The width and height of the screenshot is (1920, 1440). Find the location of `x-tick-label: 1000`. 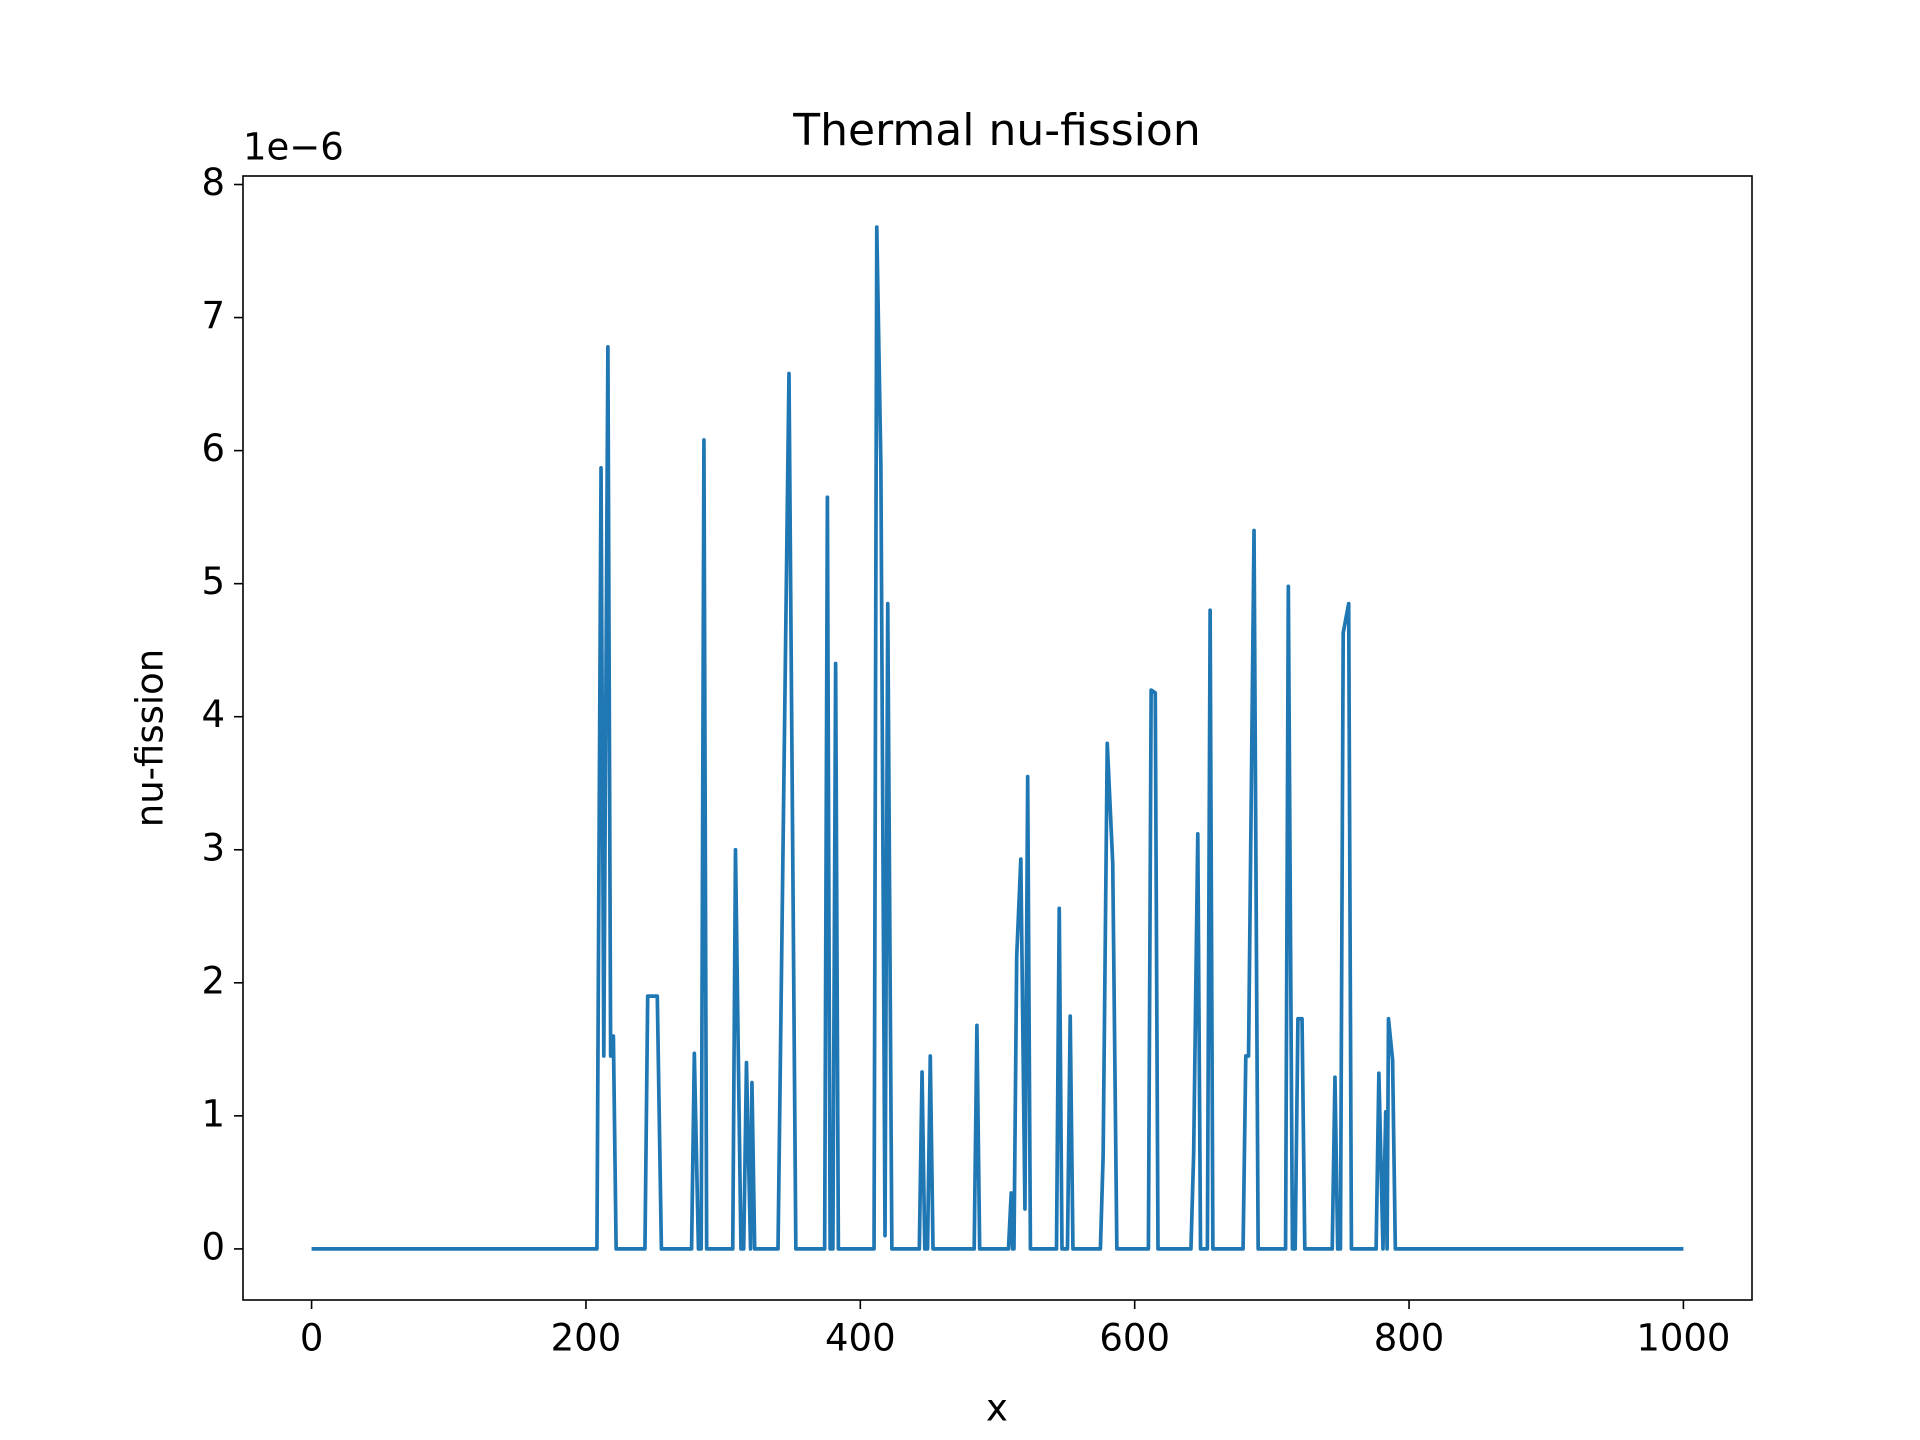

x-tick-label: 1000 is located at coordinates (1683, 1338).